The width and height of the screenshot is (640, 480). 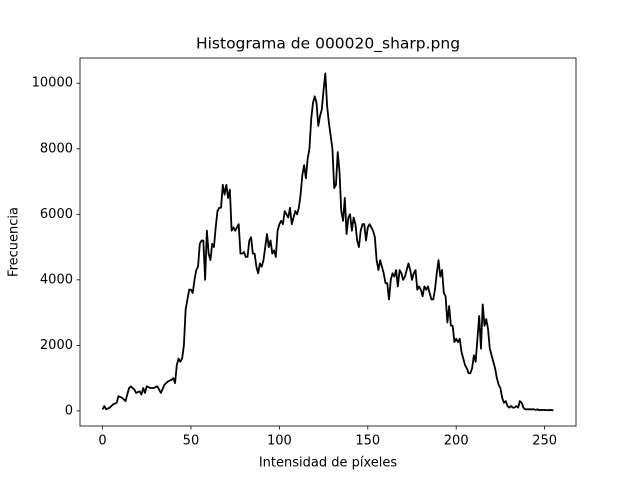 I want to click on y-tick-label: 6000, so click(x=56, y=214).